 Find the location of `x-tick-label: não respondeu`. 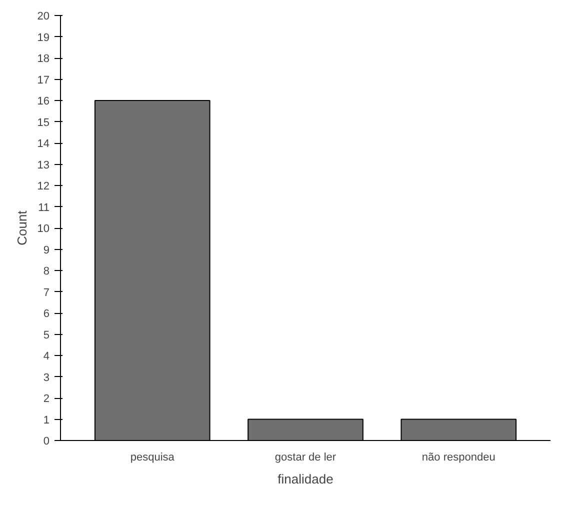

x-tick-label: não respondeu is located at coordinates (459, 458).